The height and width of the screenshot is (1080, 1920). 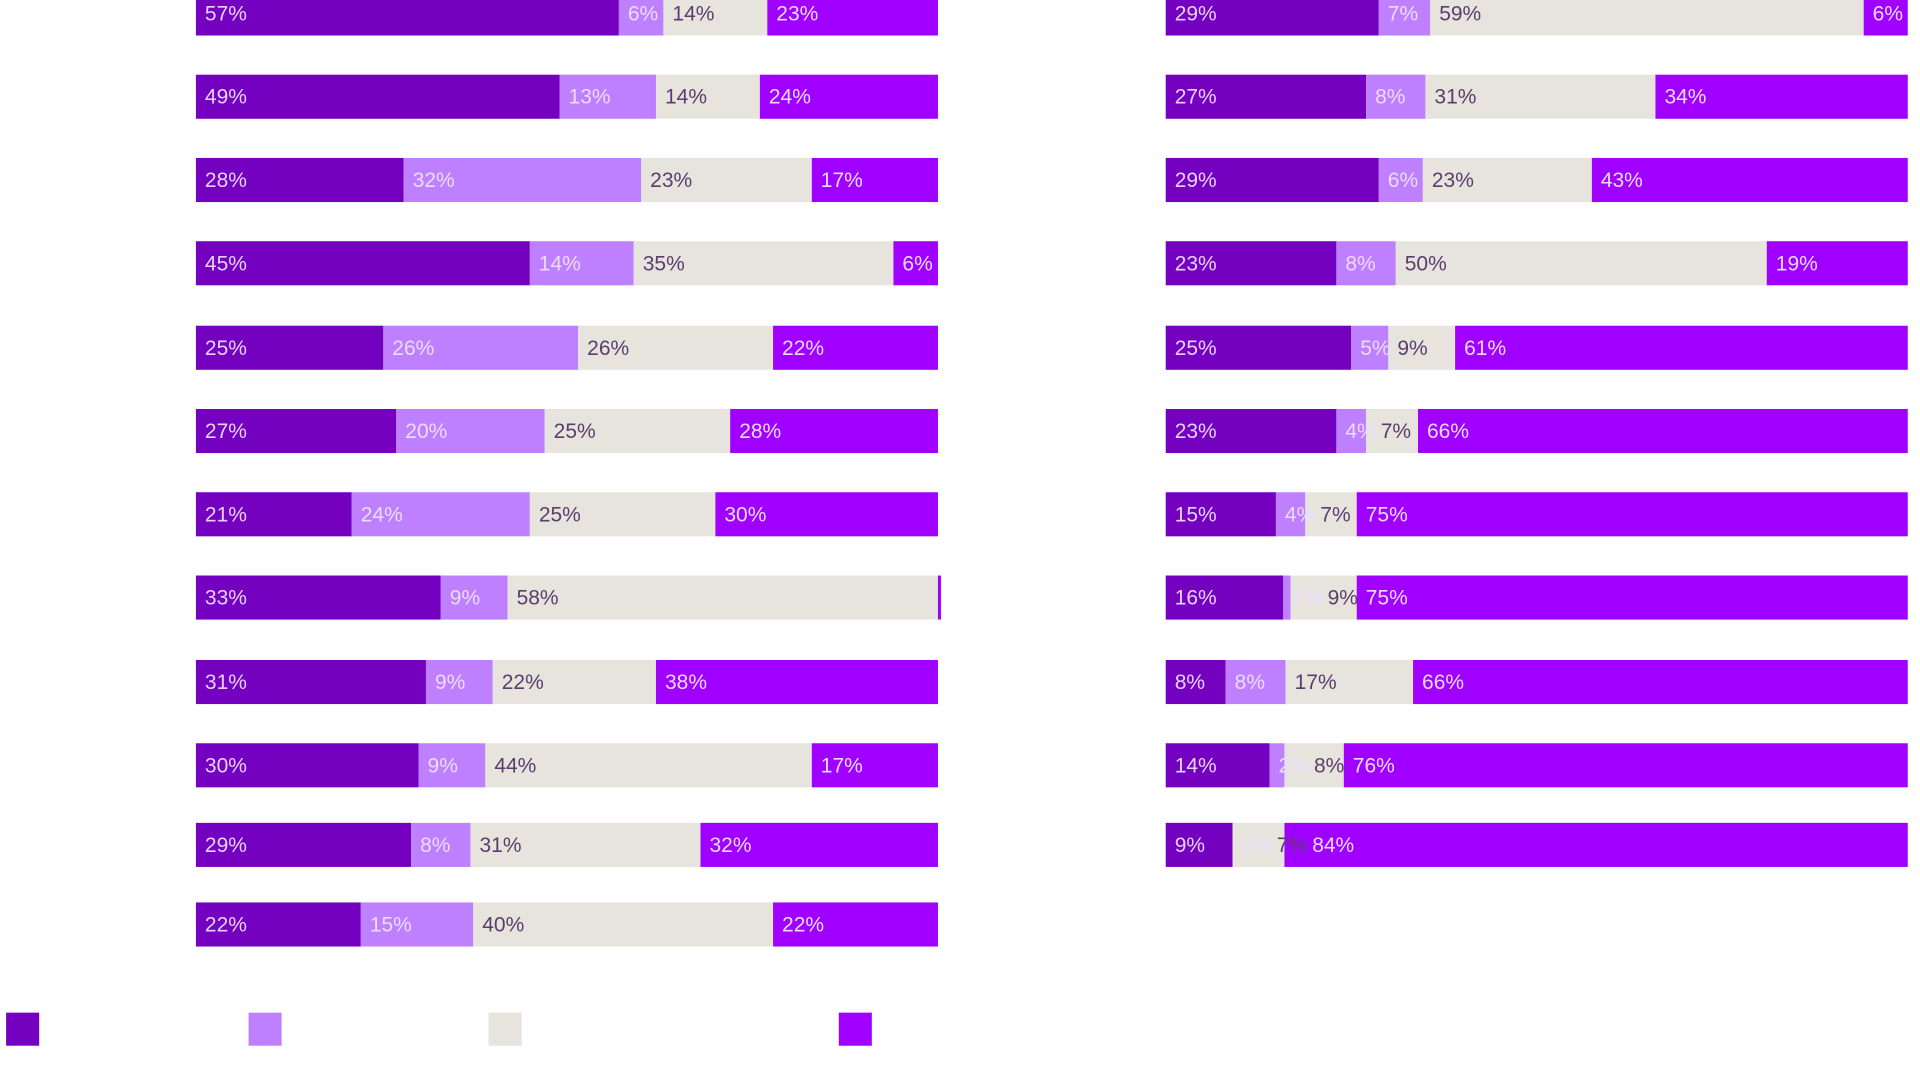 I want to click on bar-row: 8% 8% 17% 66%, so click(x=1536, y=682).